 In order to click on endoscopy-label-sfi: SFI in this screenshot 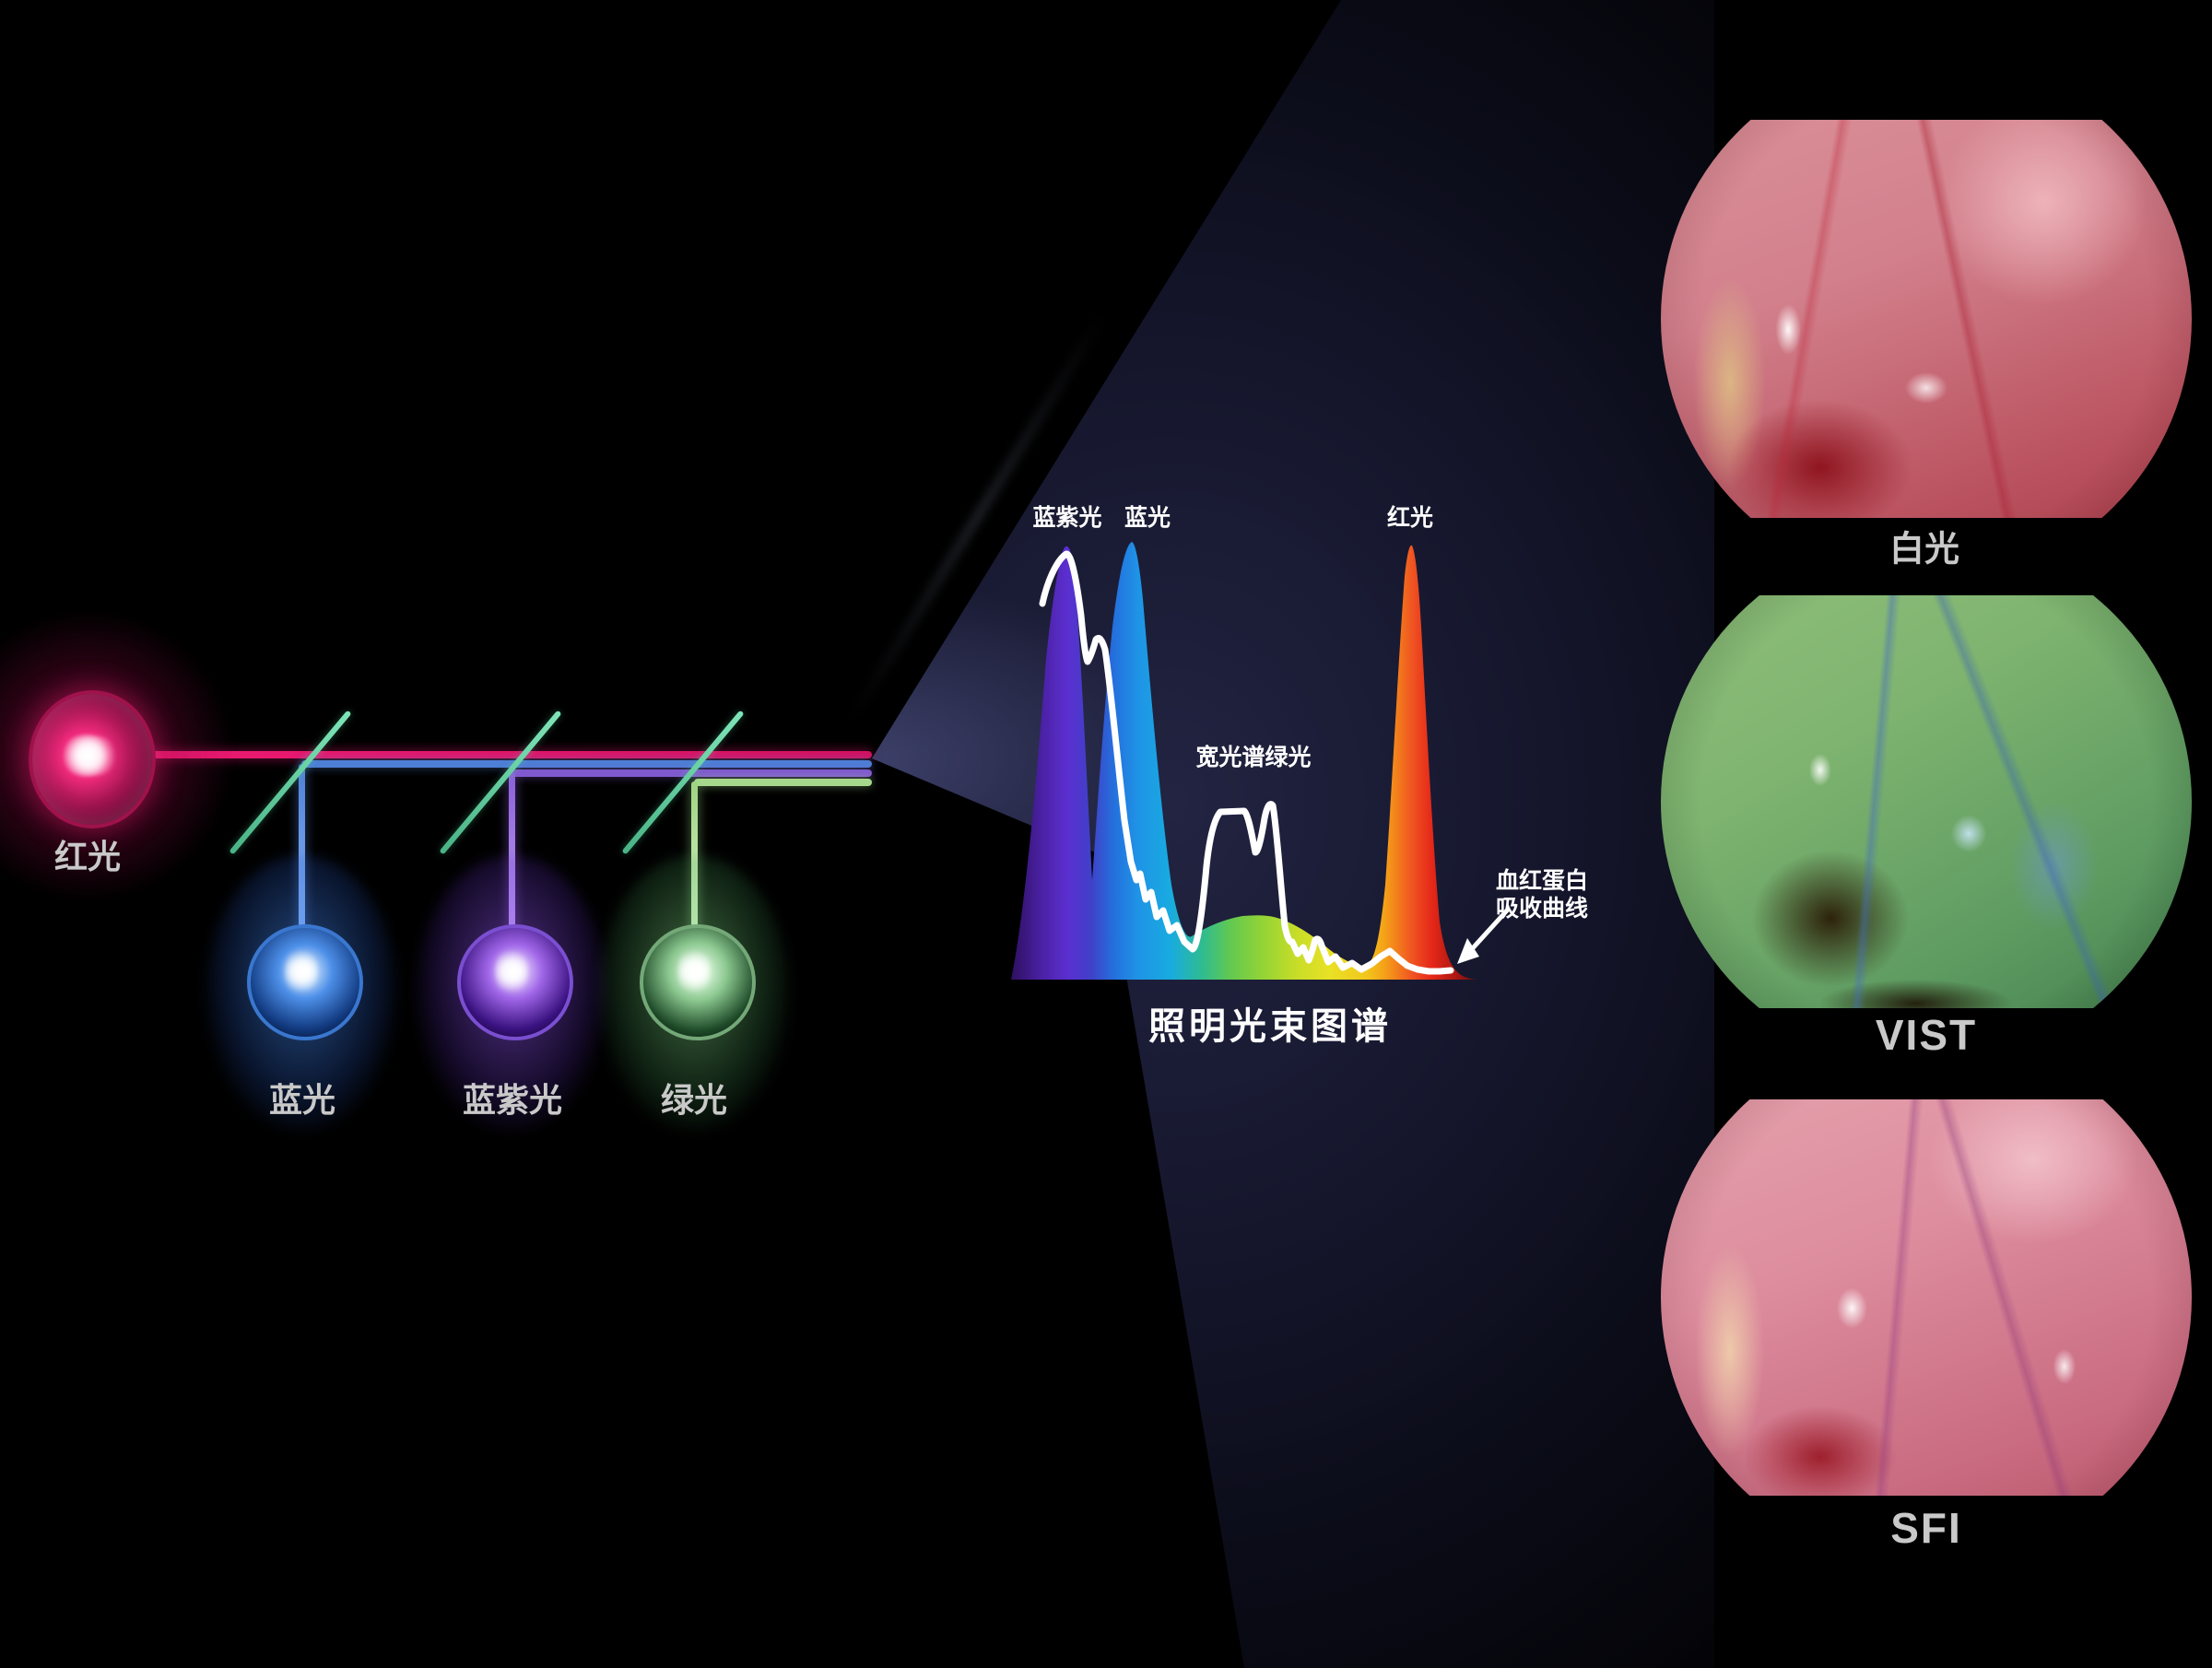, I will do `click(1926, 1528)`.